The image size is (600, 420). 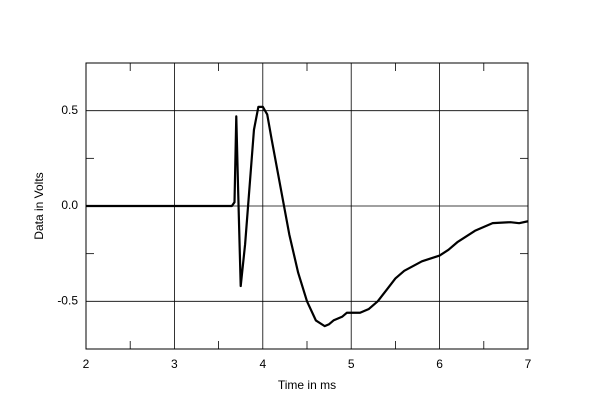 What do you see at coordinates (39, 205) in the screenshot?
I see `y-axis-label: Data in Volts` at bounding box center [39, 205].